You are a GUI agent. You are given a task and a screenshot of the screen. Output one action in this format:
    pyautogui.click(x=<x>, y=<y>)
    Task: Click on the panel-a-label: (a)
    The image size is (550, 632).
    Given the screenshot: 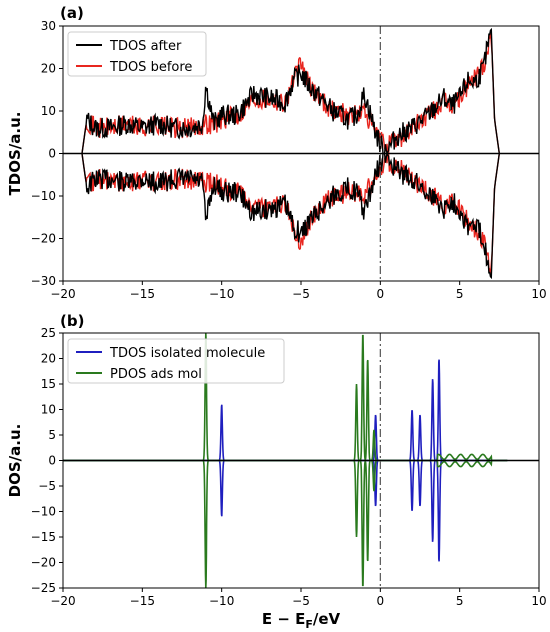 What is the action you would take?
    pyautogui.click(x=72, y=13)
    